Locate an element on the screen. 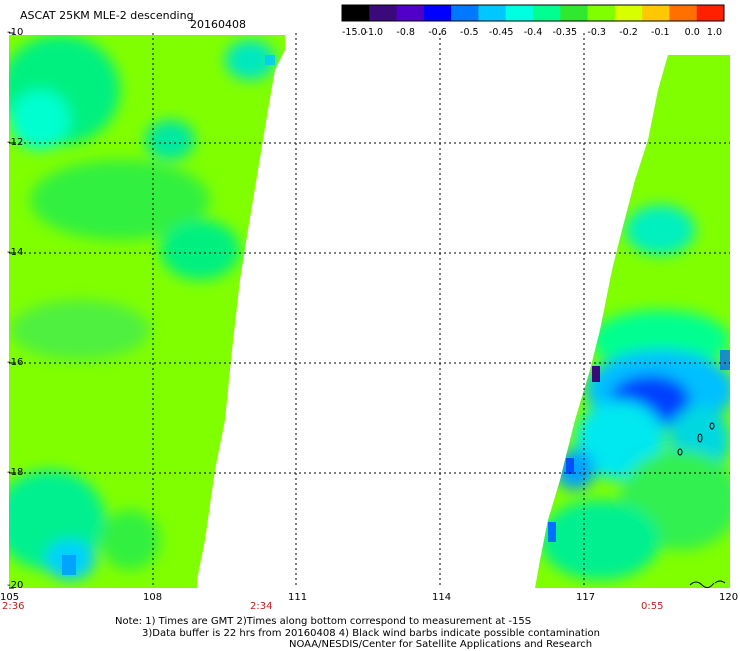  colorbar-label: -1.0 is located at coordinates (374, 32).